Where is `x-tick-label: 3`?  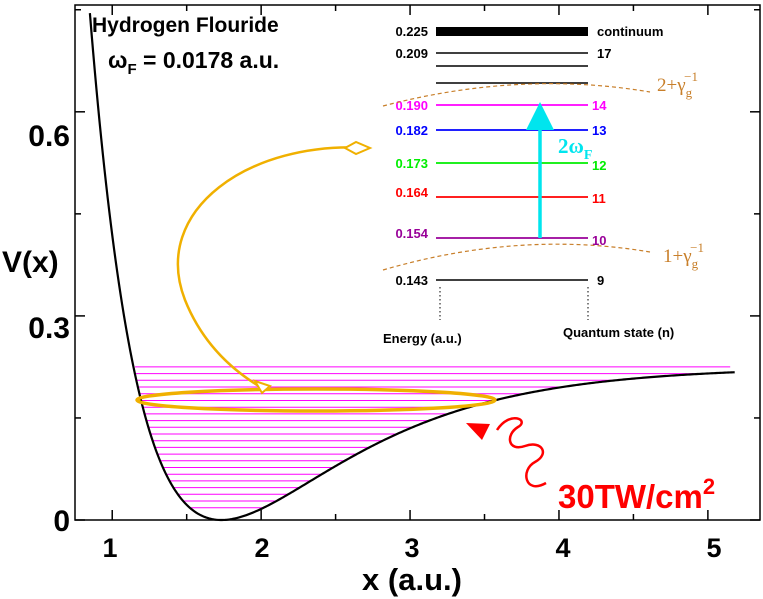
x-tick-label: 3 is located at coordinates (411, 548).